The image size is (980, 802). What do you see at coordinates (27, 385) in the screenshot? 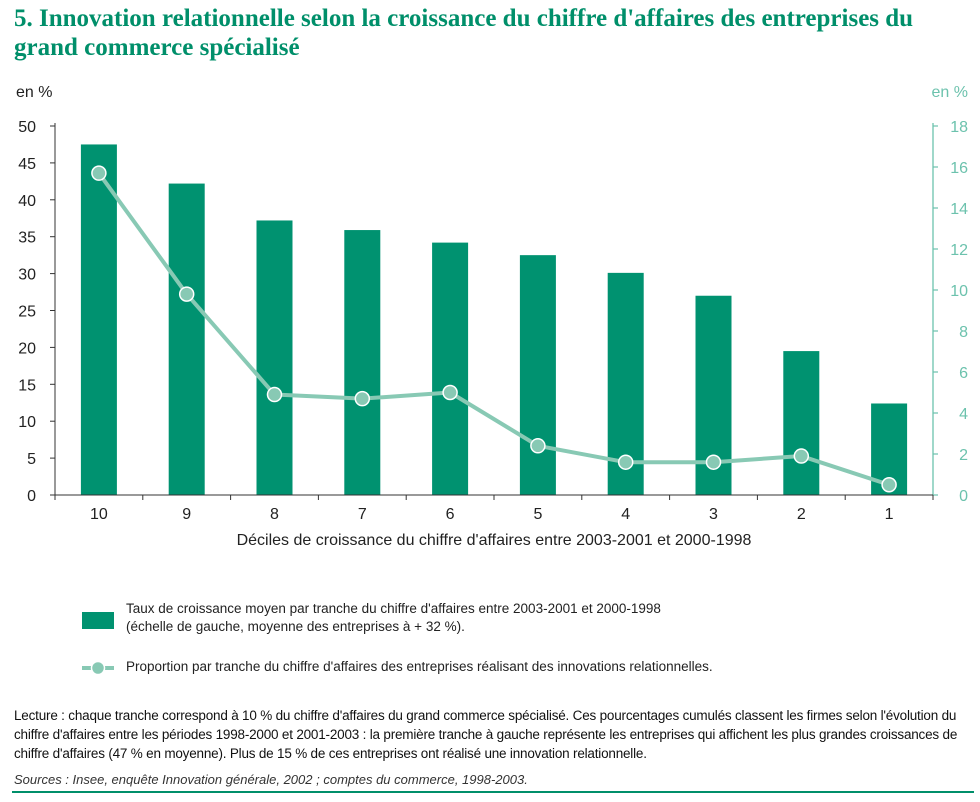
I see `left-tick-label: 15` at bounding box center [27, 385].